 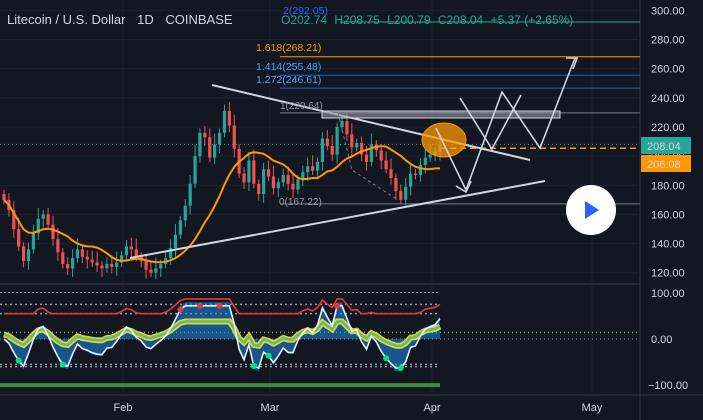 I want to click on osc-tick-label: 100.00, so click(x=668, y=294).